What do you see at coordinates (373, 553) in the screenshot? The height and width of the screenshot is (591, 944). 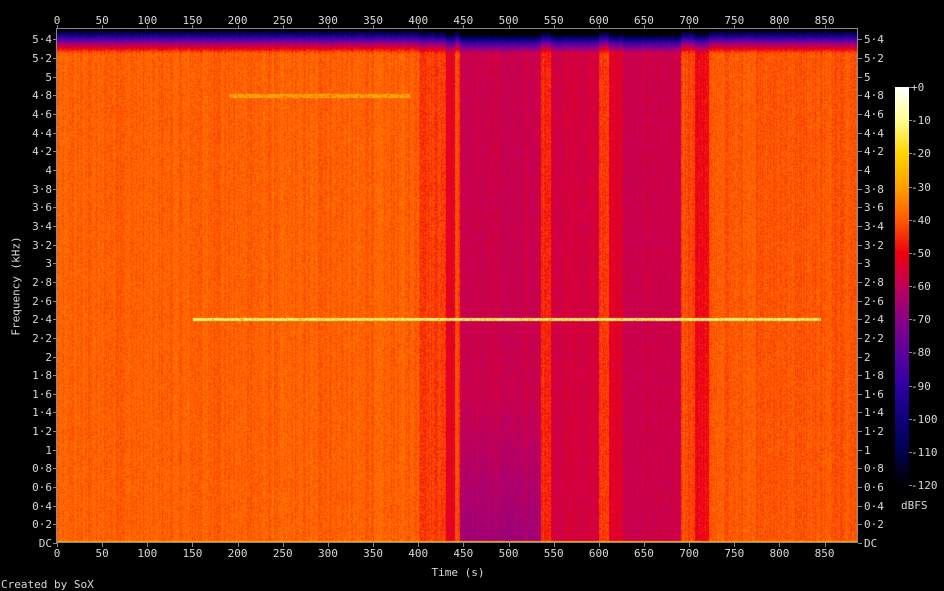 I see `x-tick-label-bottom: 350` at bounding box center [373, 553].